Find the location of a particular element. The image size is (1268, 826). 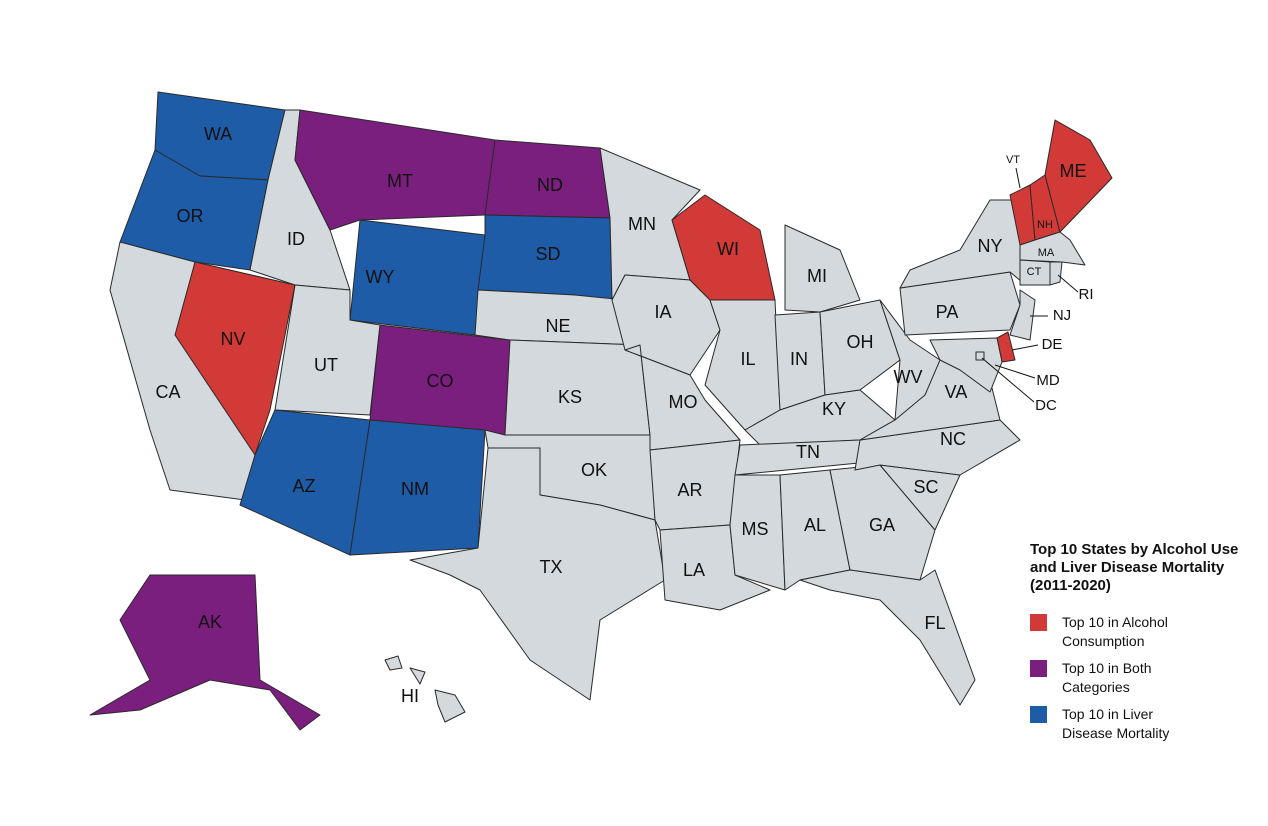

legend-label: Top 10 in Liver Disease Mortality is located at coordinates (1116, 723).